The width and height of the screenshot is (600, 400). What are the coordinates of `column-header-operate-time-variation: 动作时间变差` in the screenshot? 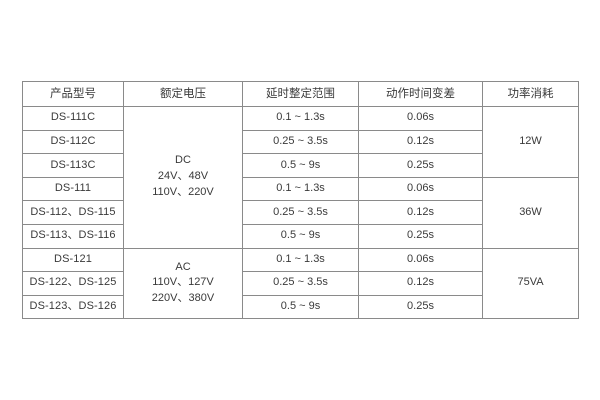 It's located at (420, 94).